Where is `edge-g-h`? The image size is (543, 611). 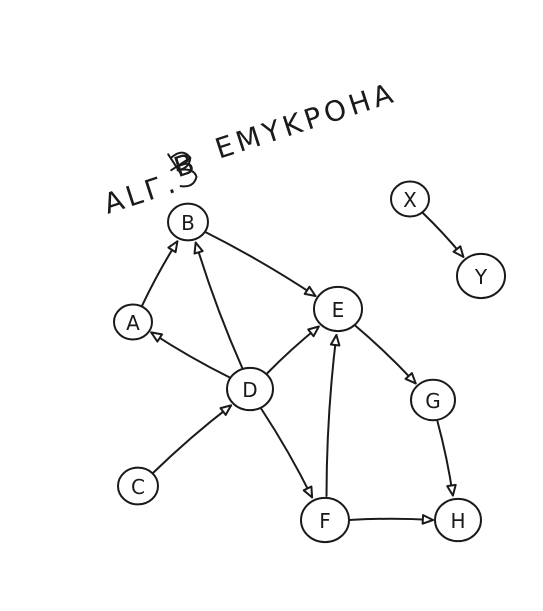 edge-g-h is located at coordinates (447, 459).